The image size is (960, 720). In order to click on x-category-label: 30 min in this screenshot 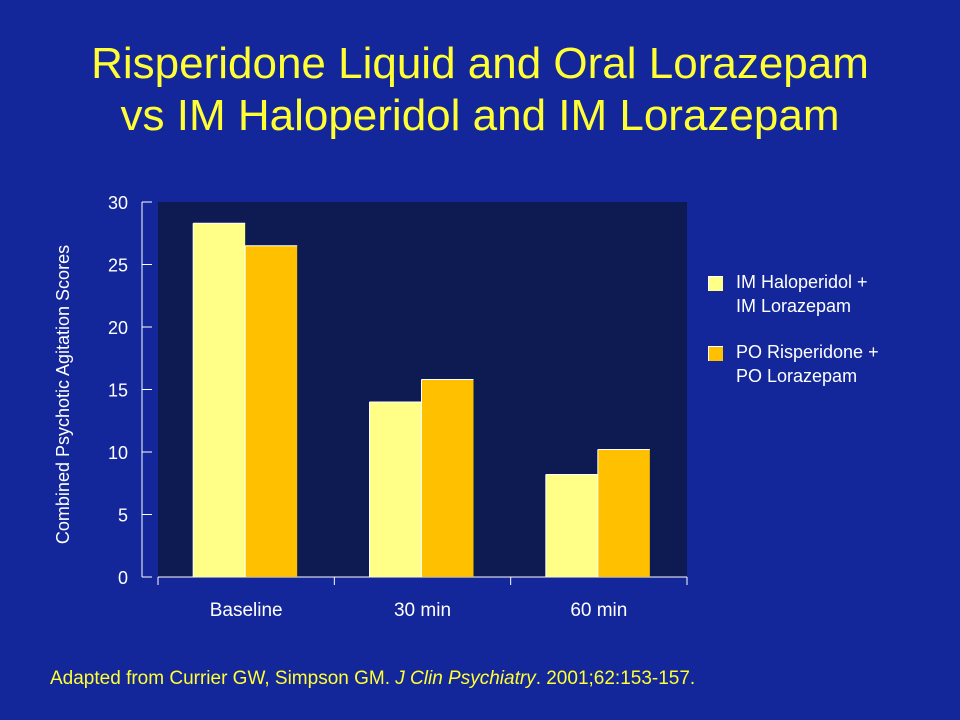, I will do `click(422, 610)`.